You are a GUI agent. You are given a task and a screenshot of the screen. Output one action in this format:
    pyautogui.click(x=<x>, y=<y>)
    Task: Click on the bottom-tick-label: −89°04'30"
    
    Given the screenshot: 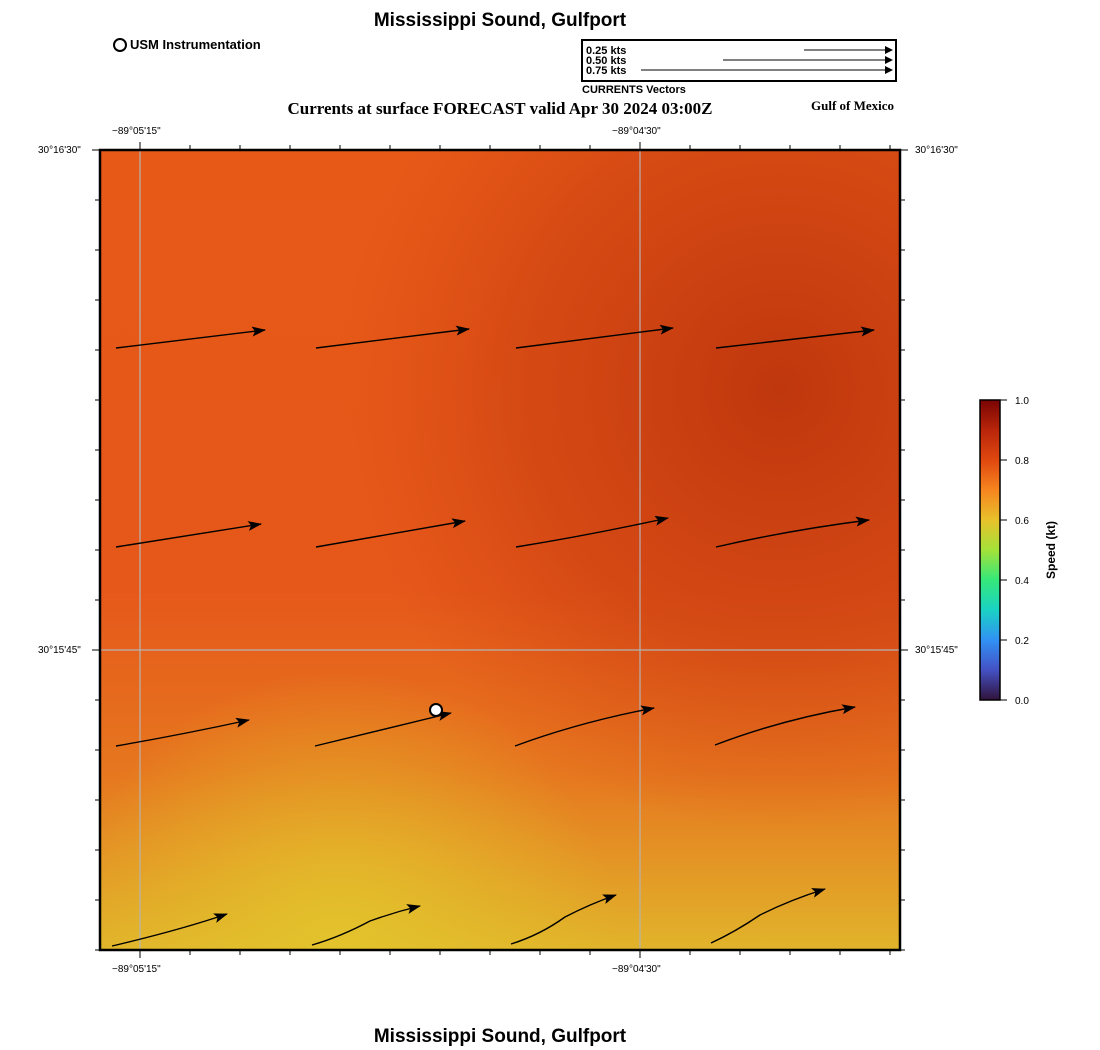 What is the action you would take?
    pyautogui.click(x=636, y=969)
    